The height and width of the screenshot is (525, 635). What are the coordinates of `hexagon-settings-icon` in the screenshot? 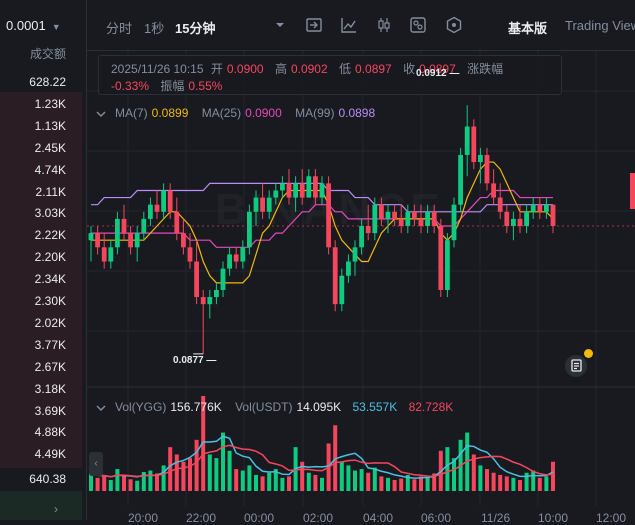 It's located at (454, 25).